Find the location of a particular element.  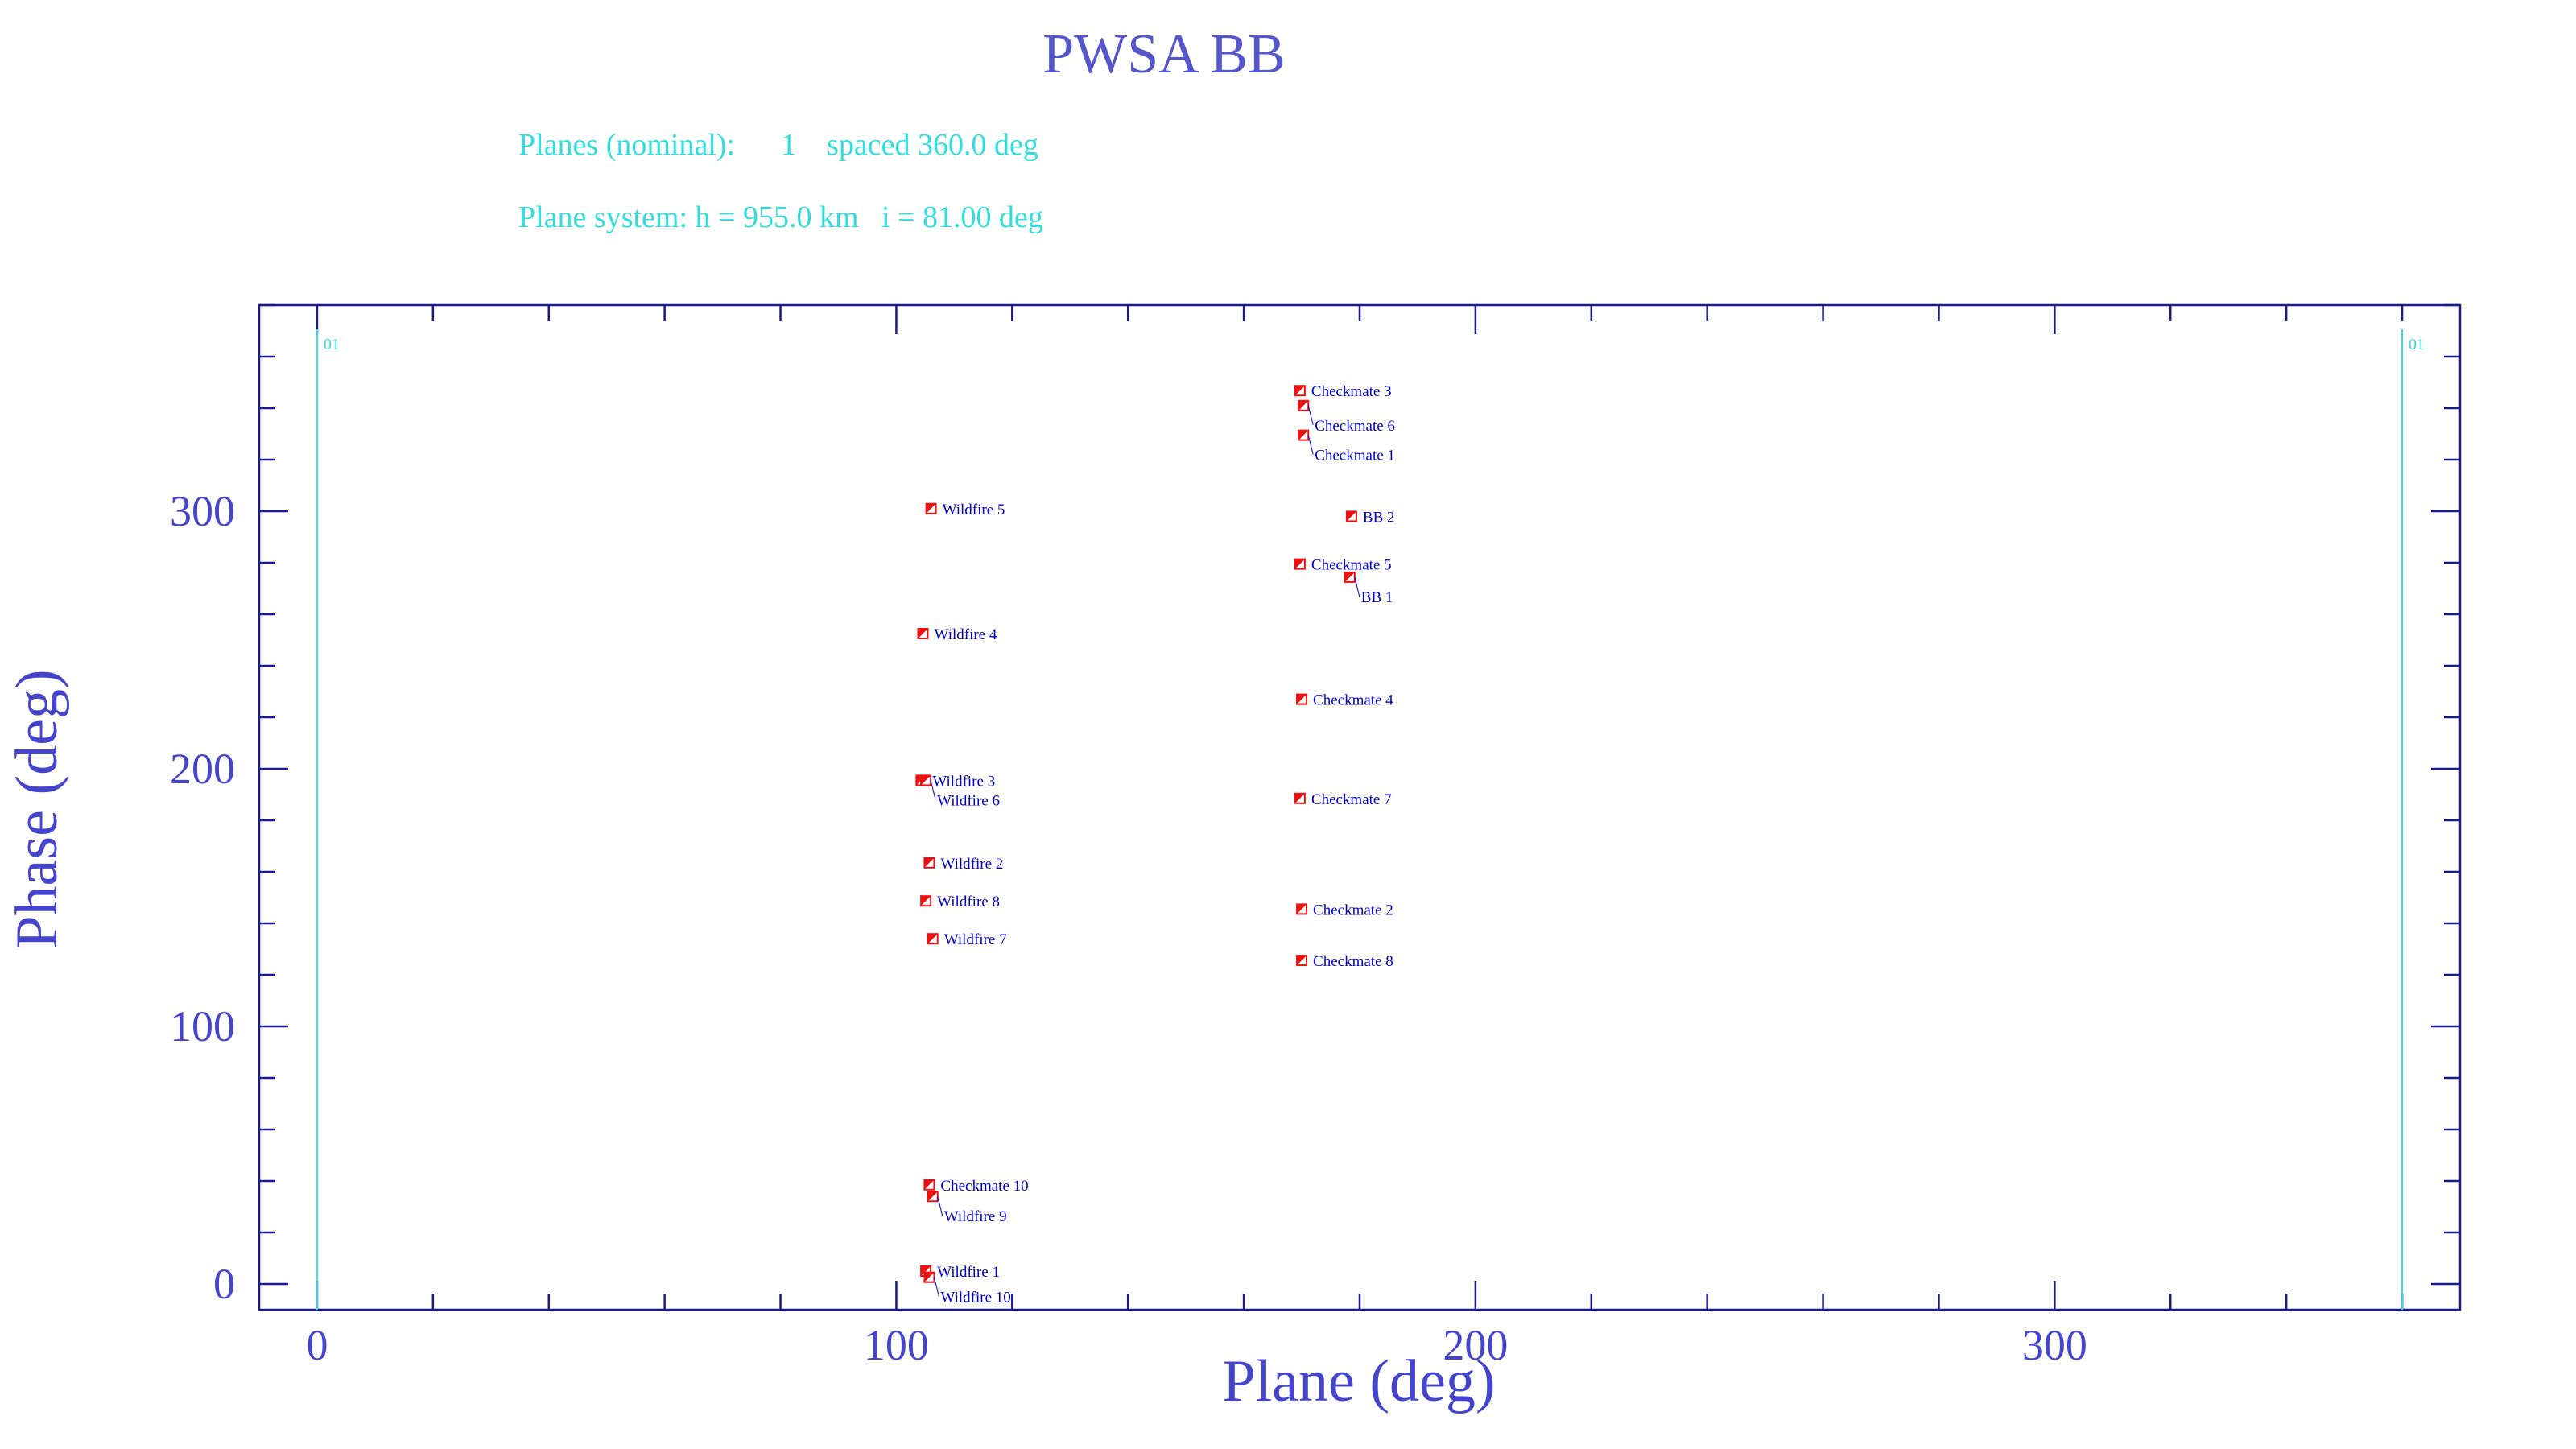

data-point: Checkmate 3 is located at coordinates (1343, 391).